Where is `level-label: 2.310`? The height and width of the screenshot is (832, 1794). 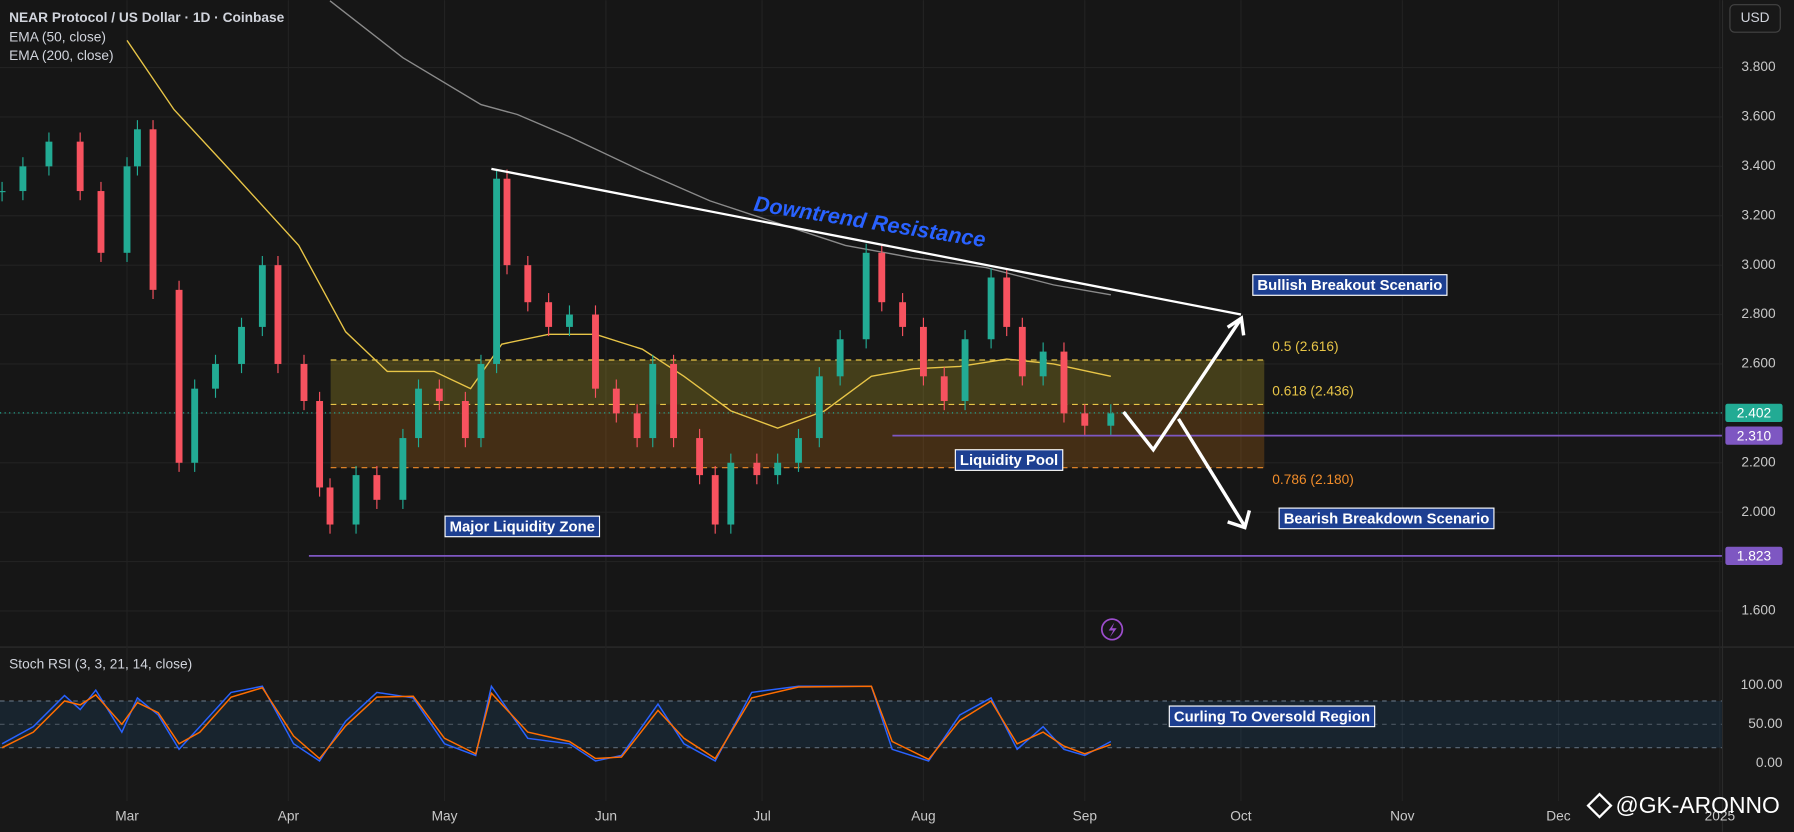
level-label: 2.310 is located at coordinates (1754, 435).